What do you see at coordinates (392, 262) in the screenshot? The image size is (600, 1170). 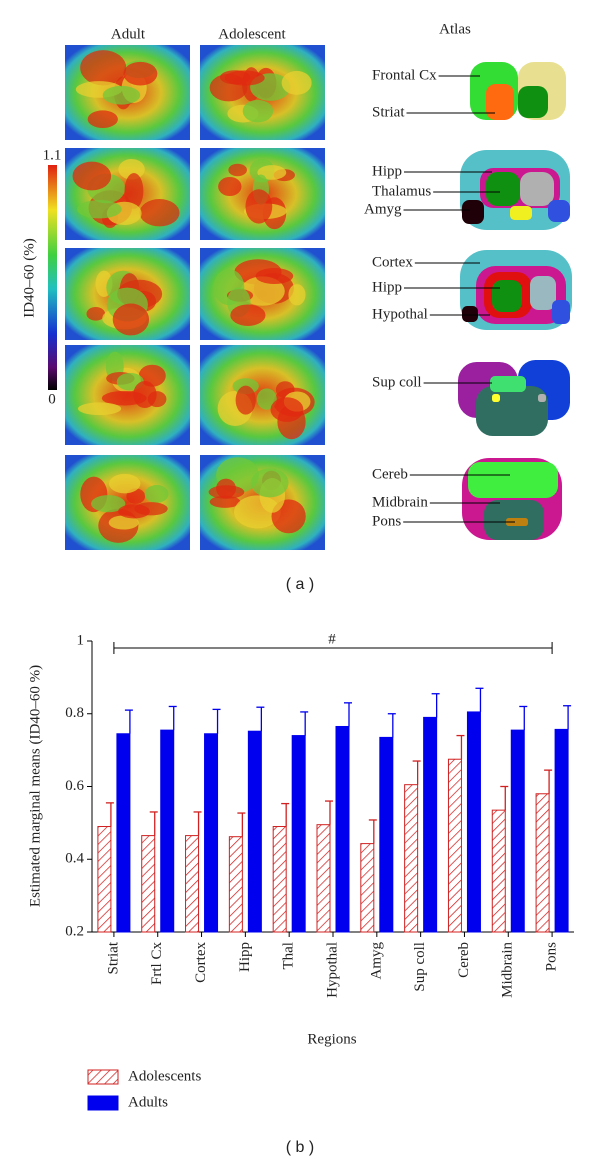 I see `atlas-label: Cortex` at bounding box center [392, 262].